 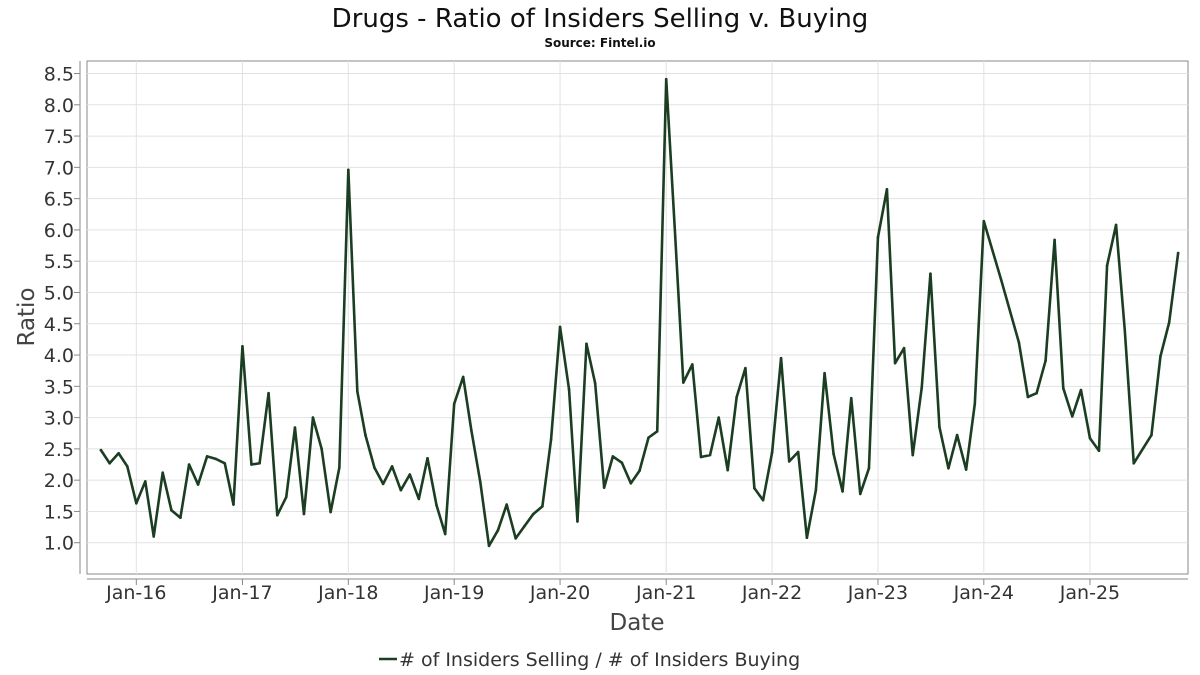 I want to click on y-tick-label: 8.0, so click(x=59, y=106).